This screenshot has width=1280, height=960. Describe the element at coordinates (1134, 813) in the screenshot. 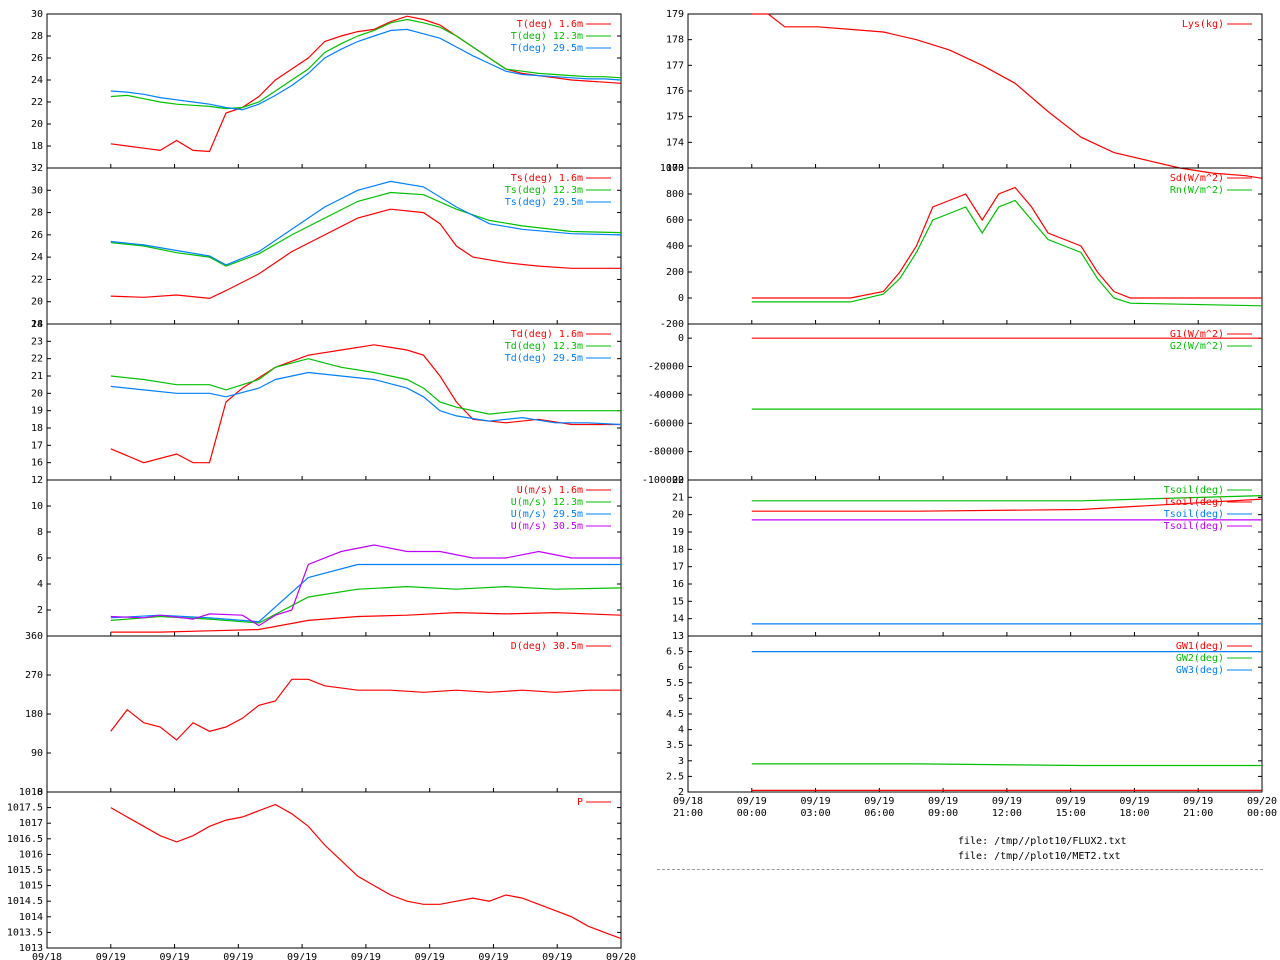

I see `right-xlabel-time-7: 18:00` at that location.